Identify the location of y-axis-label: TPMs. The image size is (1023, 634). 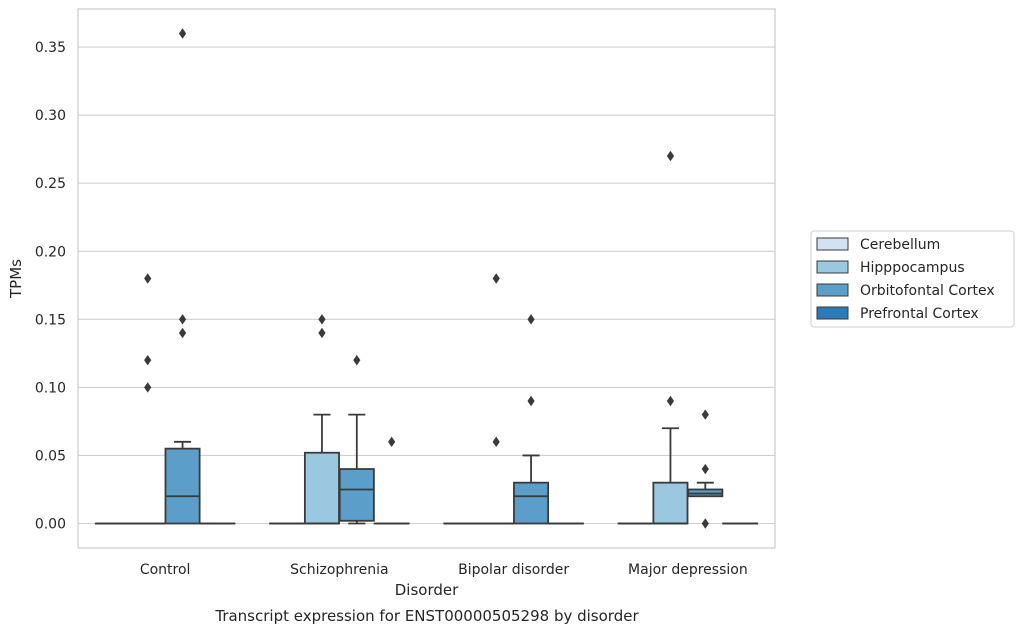
(16, 279).